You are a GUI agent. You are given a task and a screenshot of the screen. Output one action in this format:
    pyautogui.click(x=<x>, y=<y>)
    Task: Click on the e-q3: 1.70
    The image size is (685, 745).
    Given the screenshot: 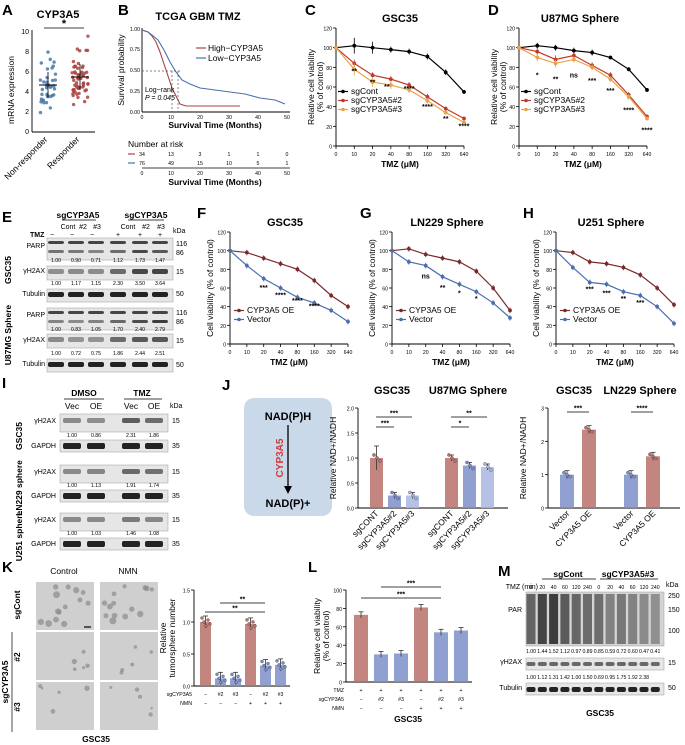 What is the action you would take?
    pyautogui.click(x=118, y=330)
    